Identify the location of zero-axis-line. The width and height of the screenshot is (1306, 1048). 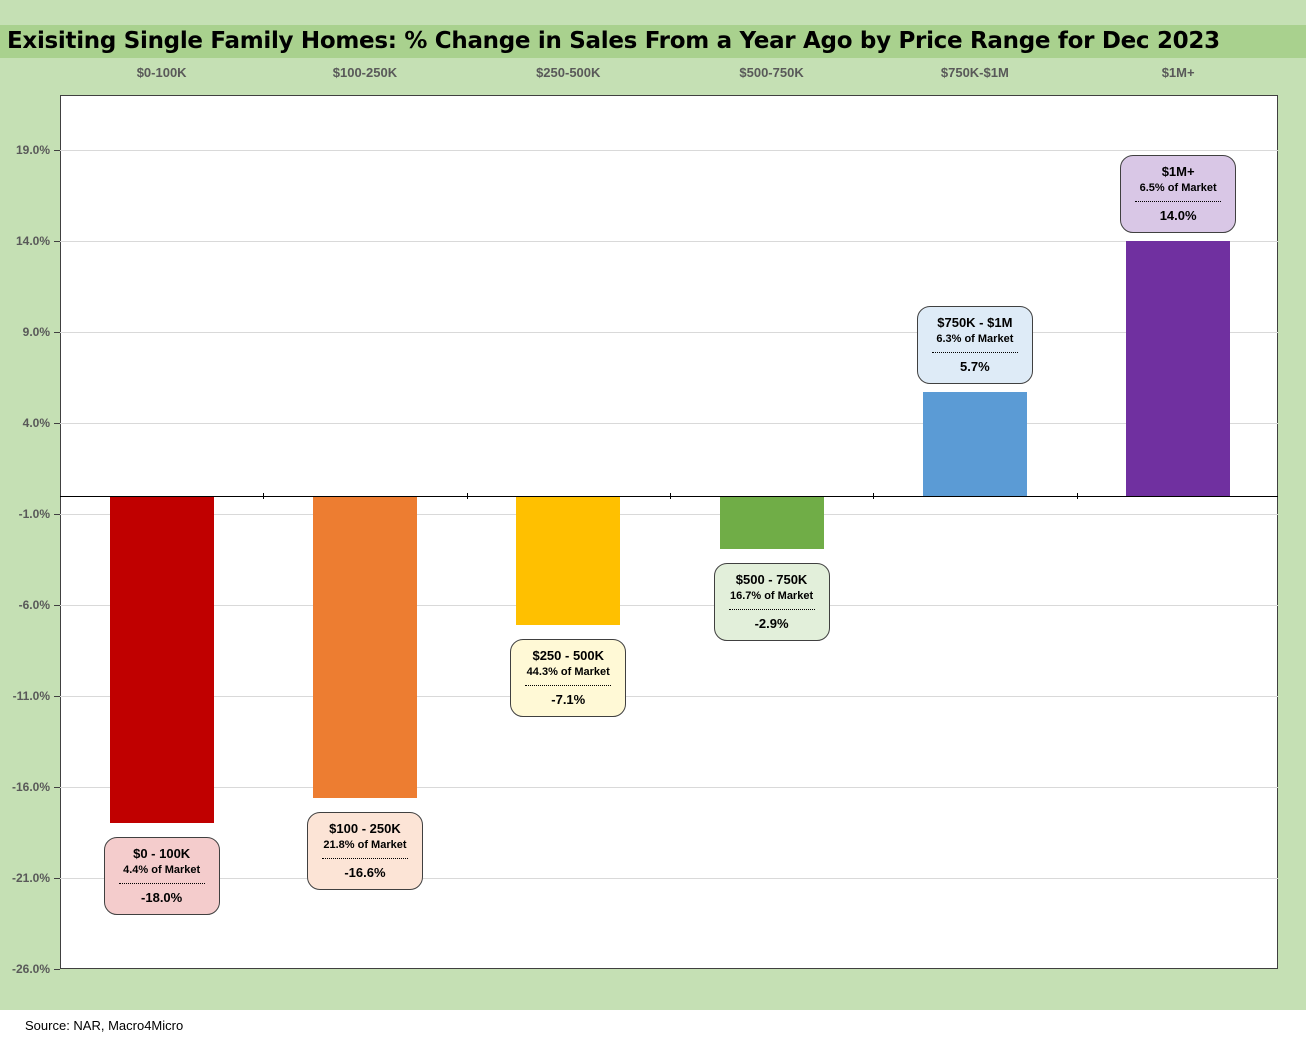
(669, 496).